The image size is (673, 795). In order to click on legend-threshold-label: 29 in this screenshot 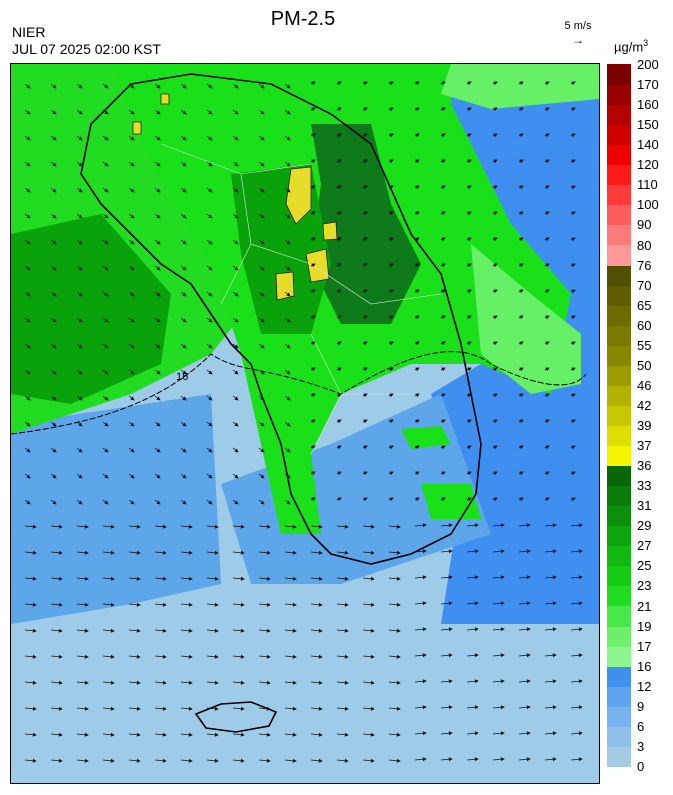, I will do `click(644, 526)`.